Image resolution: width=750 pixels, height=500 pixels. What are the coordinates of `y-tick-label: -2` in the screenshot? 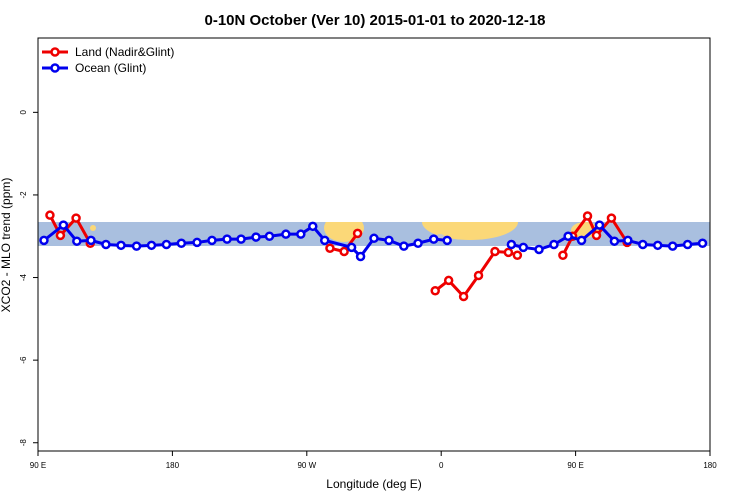 It's located at (23, 195).